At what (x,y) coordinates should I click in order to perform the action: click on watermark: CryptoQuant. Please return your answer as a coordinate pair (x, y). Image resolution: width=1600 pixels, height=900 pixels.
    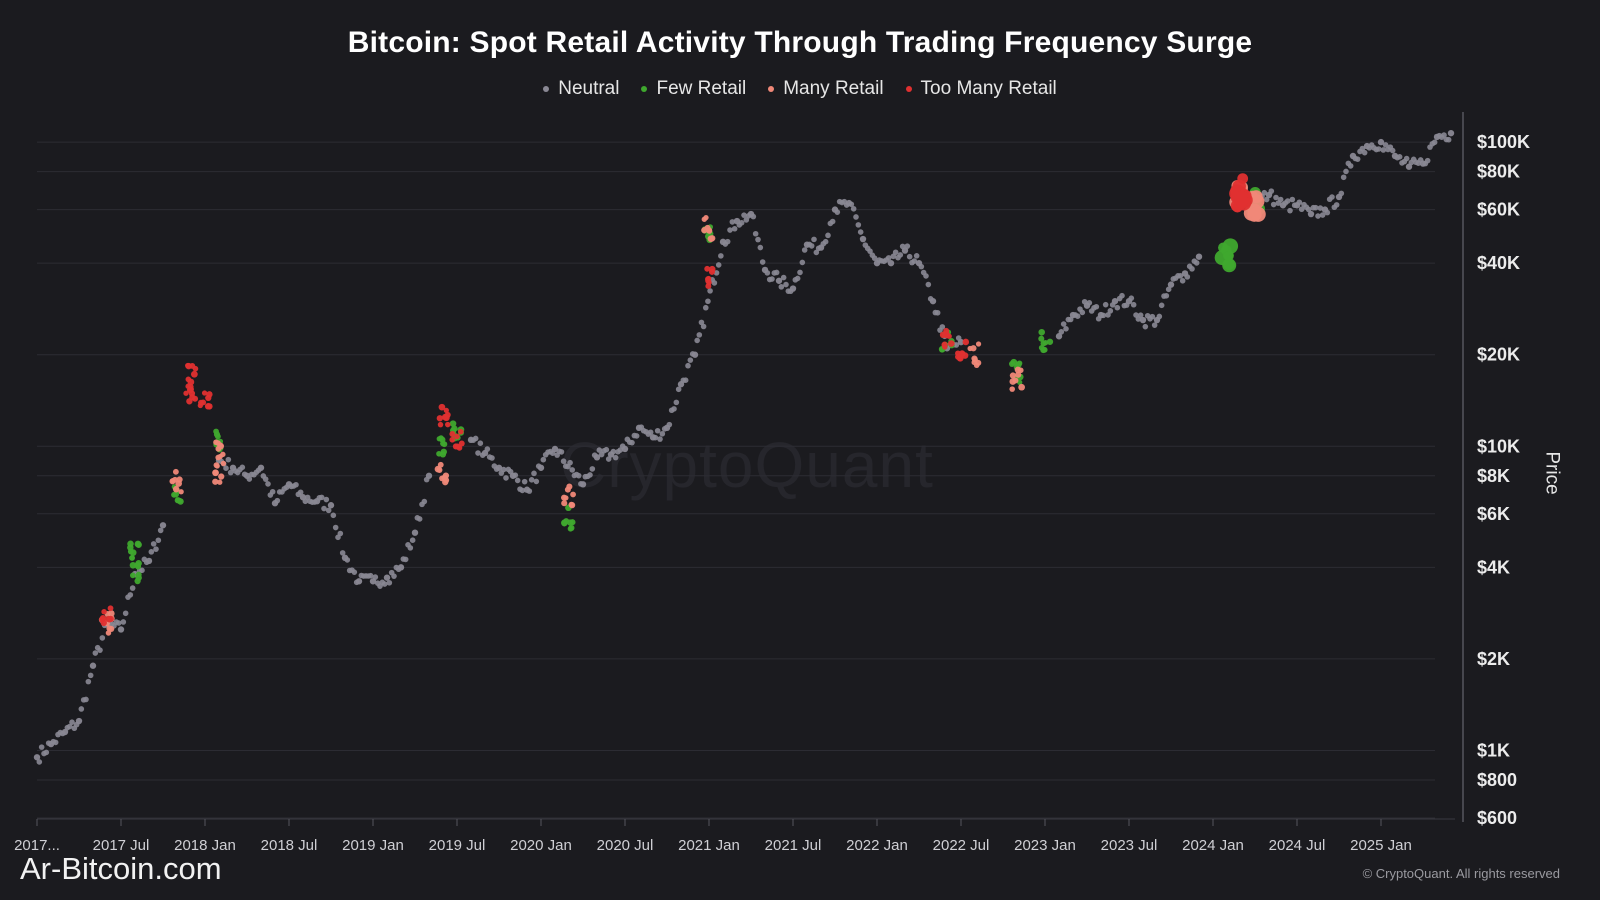
    Looking at the image, I should click on (747, 465).